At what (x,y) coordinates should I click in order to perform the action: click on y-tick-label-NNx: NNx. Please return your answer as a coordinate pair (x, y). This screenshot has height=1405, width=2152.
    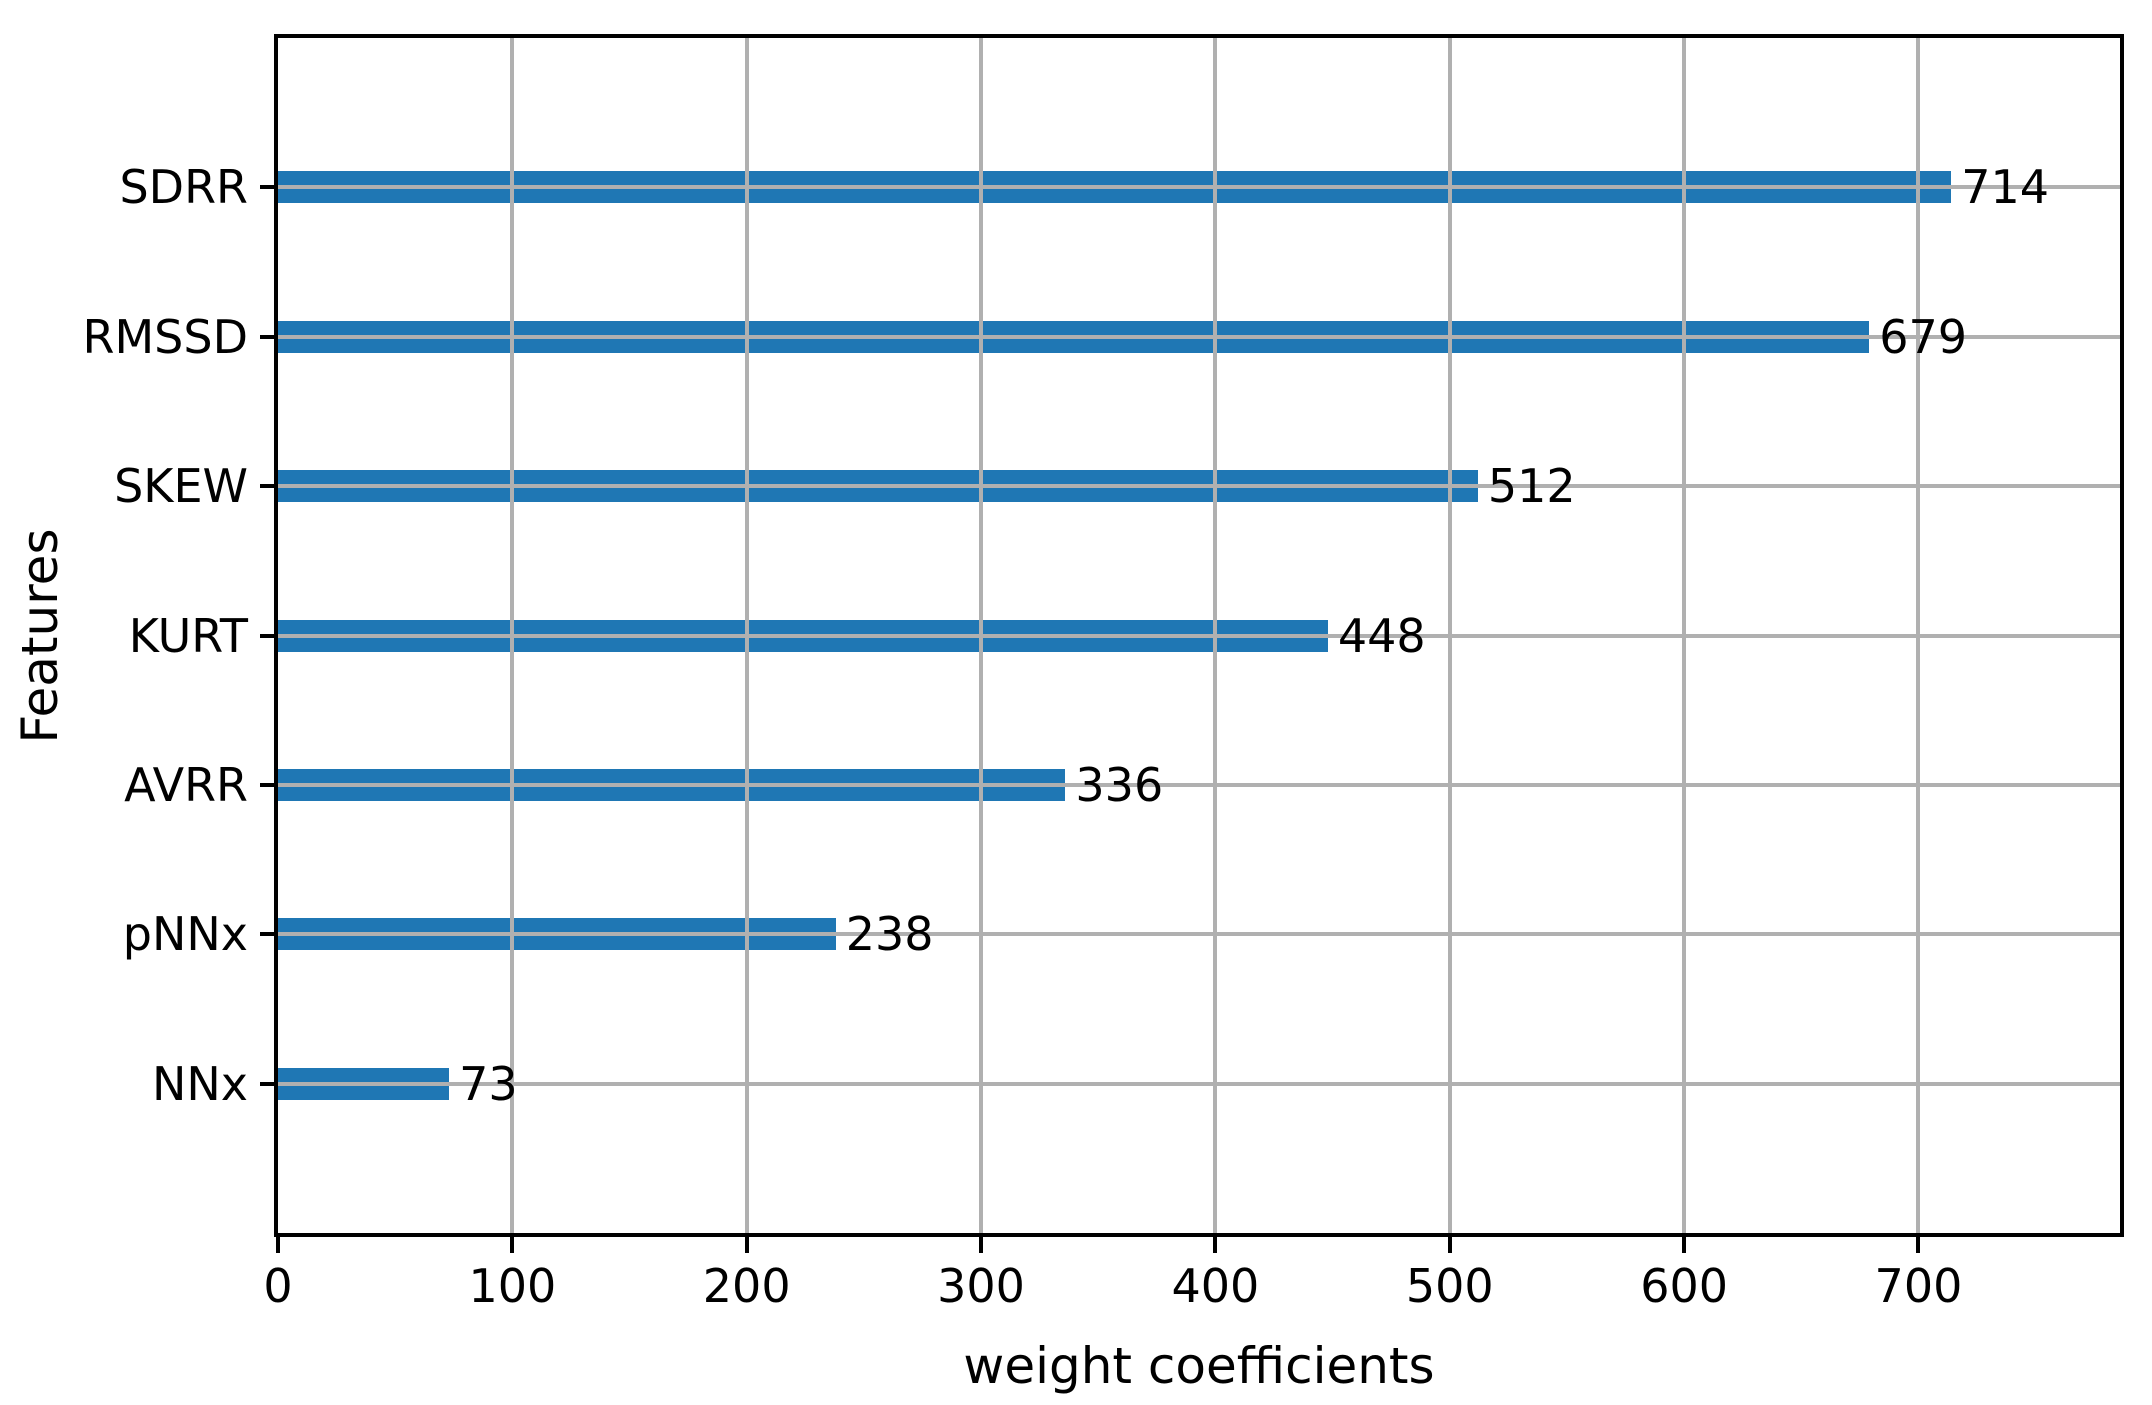
    Looking at the image, I should click on (199, 1083).